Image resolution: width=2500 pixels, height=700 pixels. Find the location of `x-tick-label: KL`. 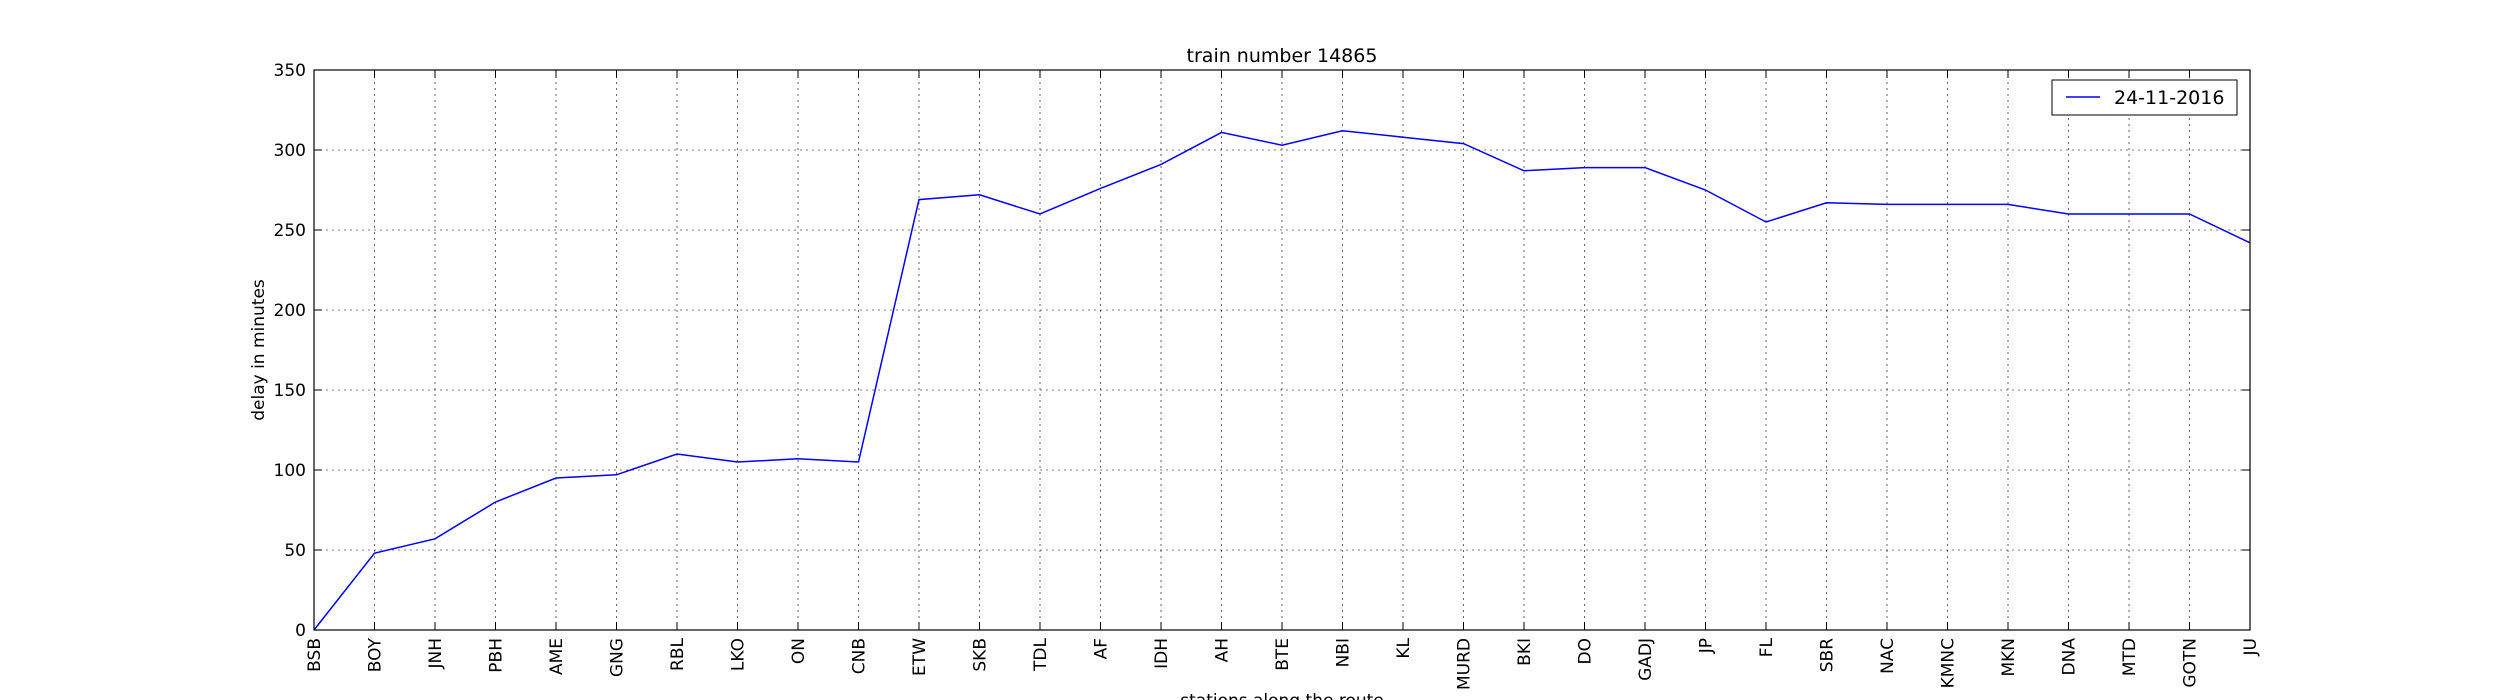

x-tick-label: KL is located at coordinates (1404, 647).